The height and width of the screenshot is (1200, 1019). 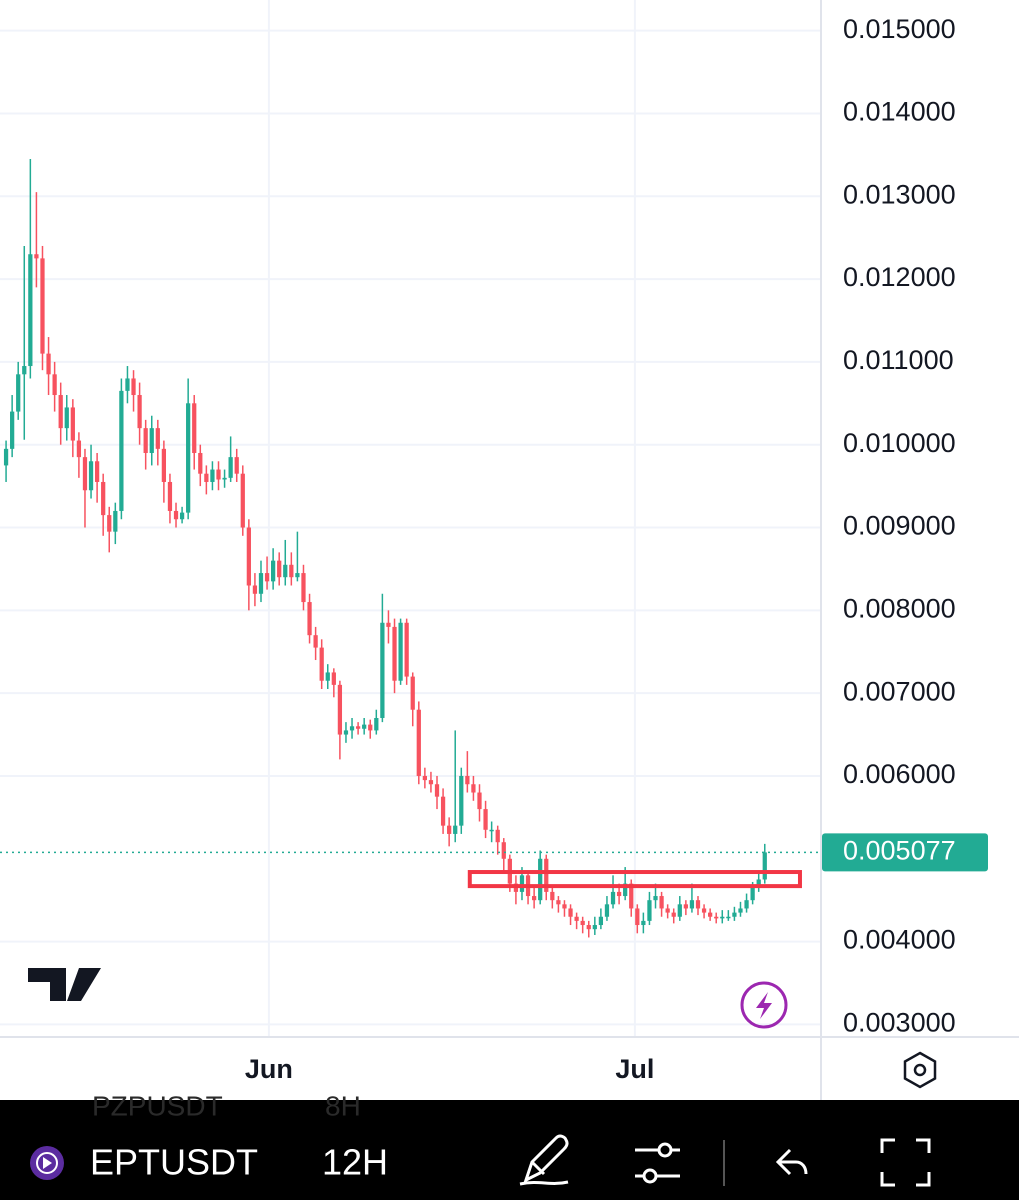 I want to click on settings-button, so click(x=920, y=1070).